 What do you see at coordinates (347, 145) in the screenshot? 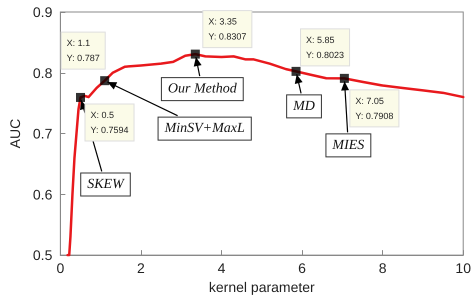
I see `annotation: MIES` at bounding box center [347, 145].